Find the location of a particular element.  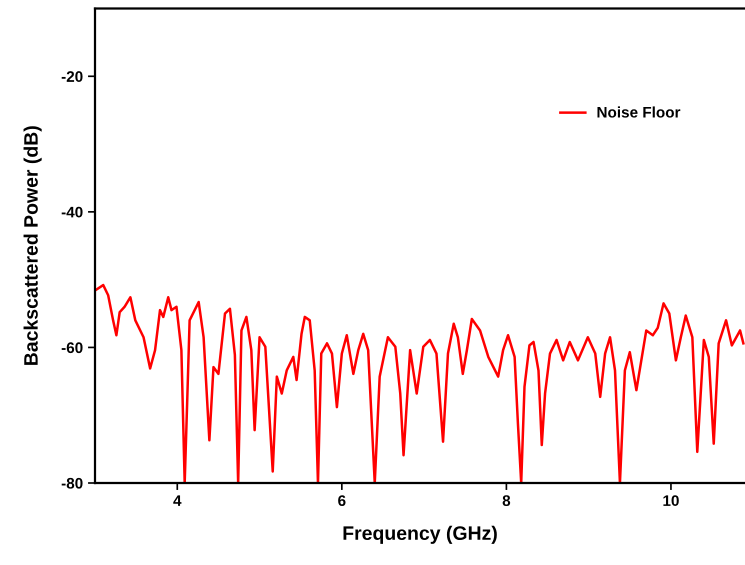

y-axis-title: Backscattered Power (dB) is located at coordinates (33, 245).